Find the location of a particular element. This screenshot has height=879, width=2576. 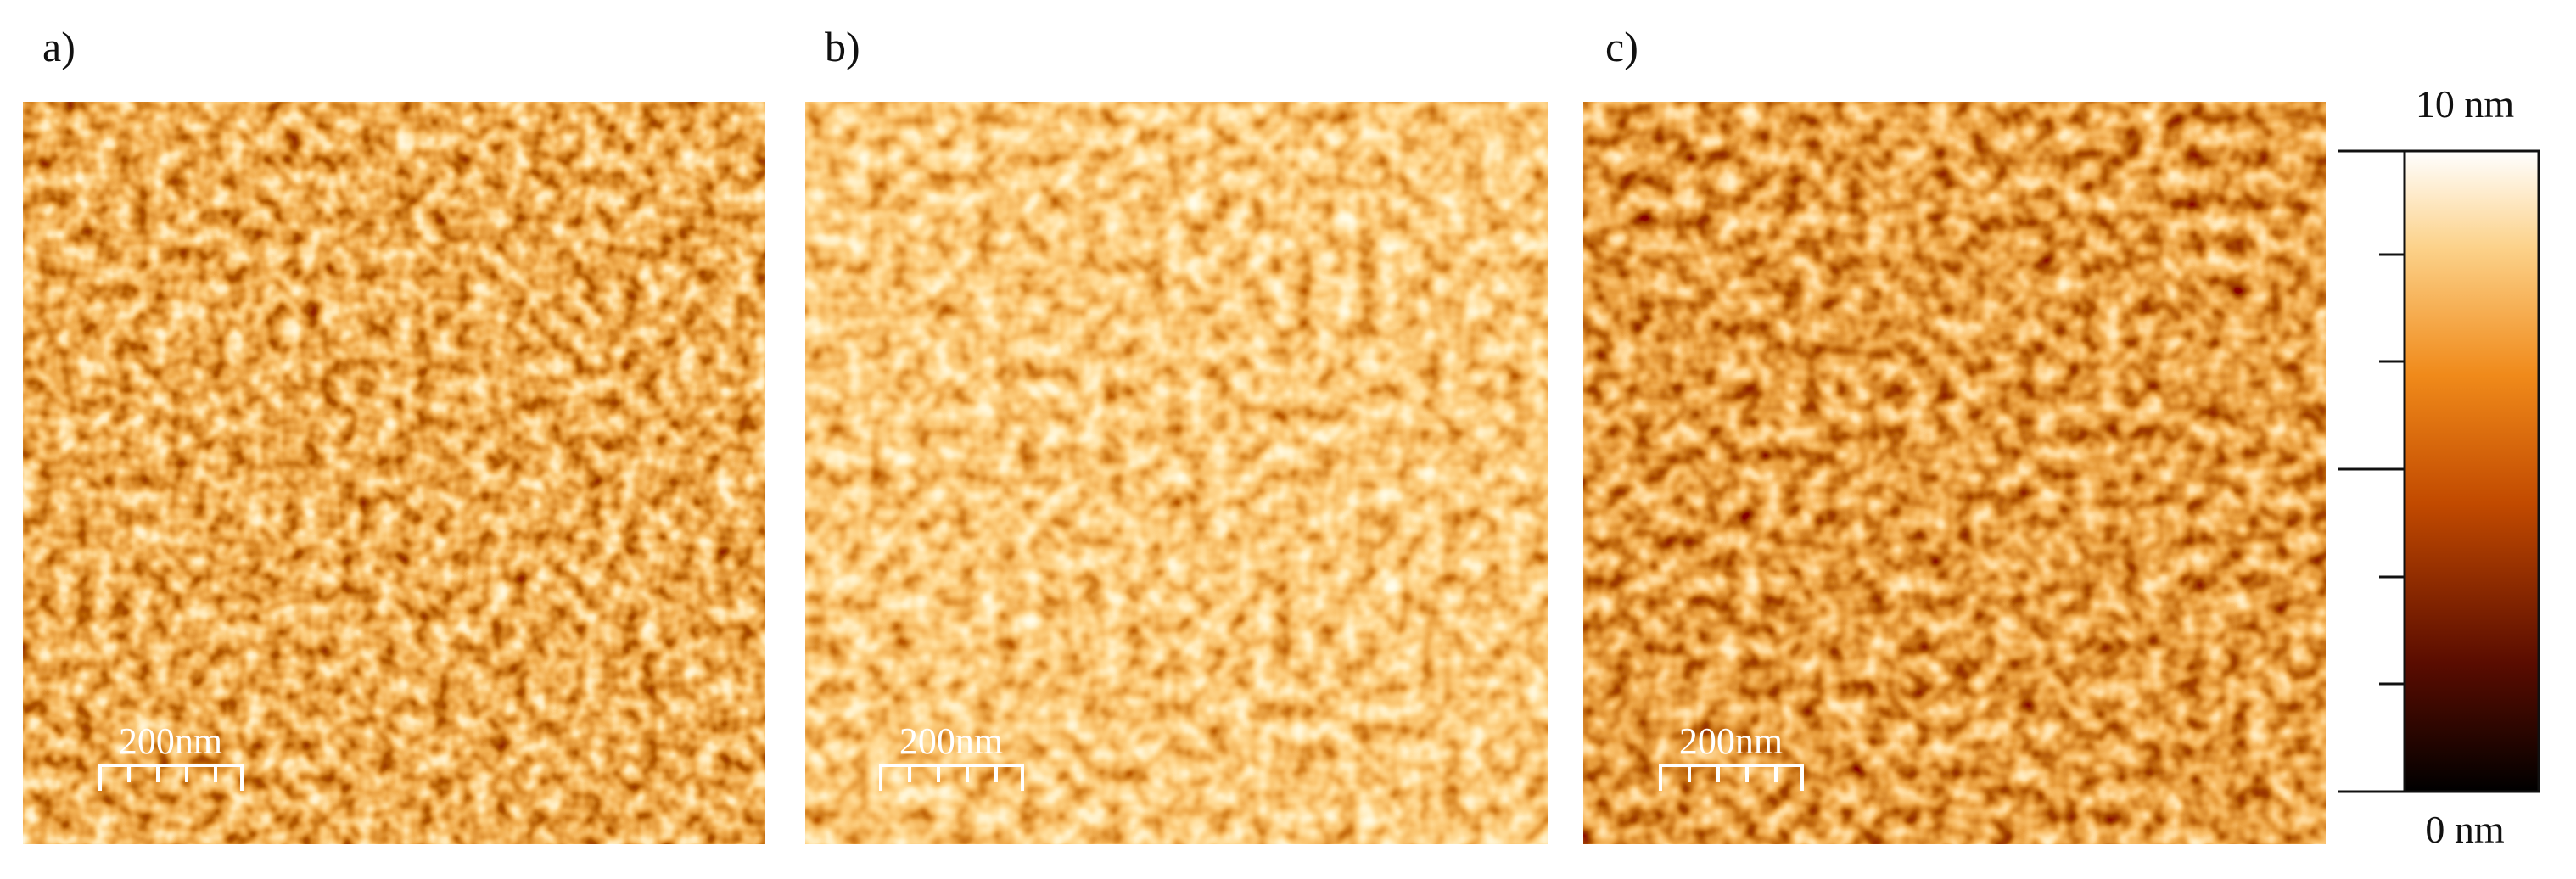

panel-label: a) is located at coordinates (59, 46).